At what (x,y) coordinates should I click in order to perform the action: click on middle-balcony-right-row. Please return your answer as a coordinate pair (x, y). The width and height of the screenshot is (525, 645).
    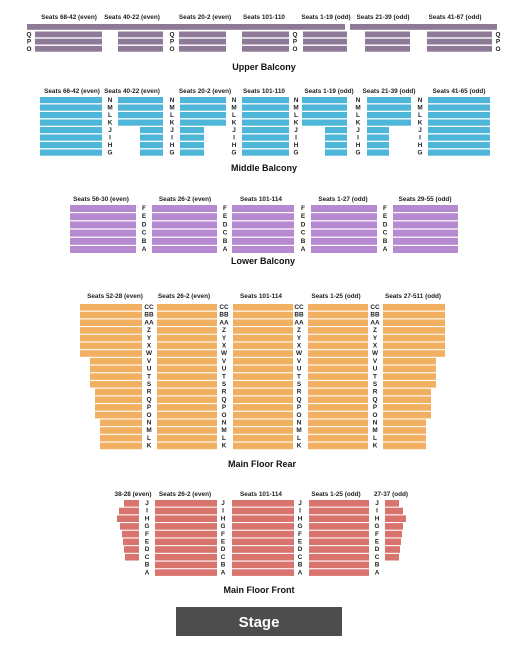
    Looking at the image, I should click on (459, 100).